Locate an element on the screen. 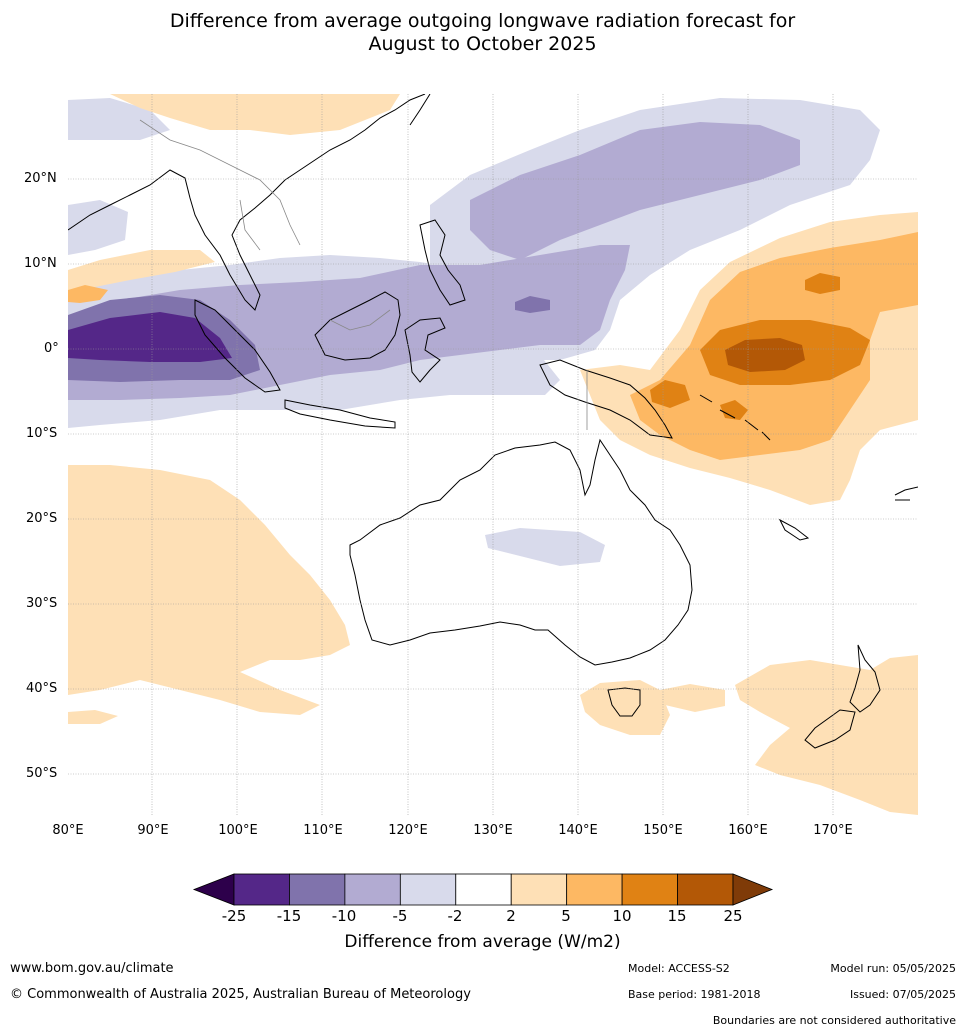  lat-label-10n: 10°N is located at coordinates (40, 263).